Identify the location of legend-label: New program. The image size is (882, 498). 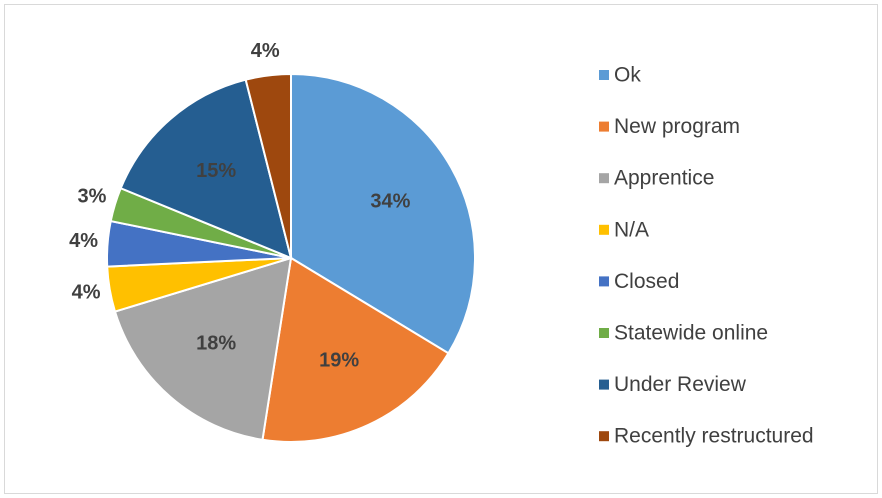
(677, 126).